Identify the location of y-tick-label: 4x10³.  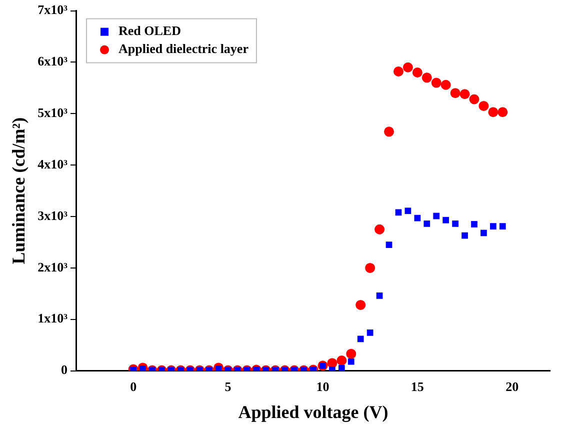
(53, 164).